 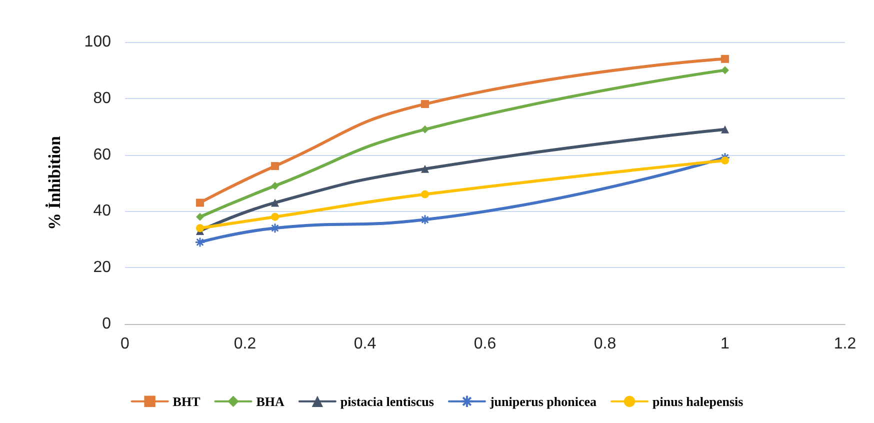 I want to click on y-axis-title: % İnhibition, so click(x=54, y=182).